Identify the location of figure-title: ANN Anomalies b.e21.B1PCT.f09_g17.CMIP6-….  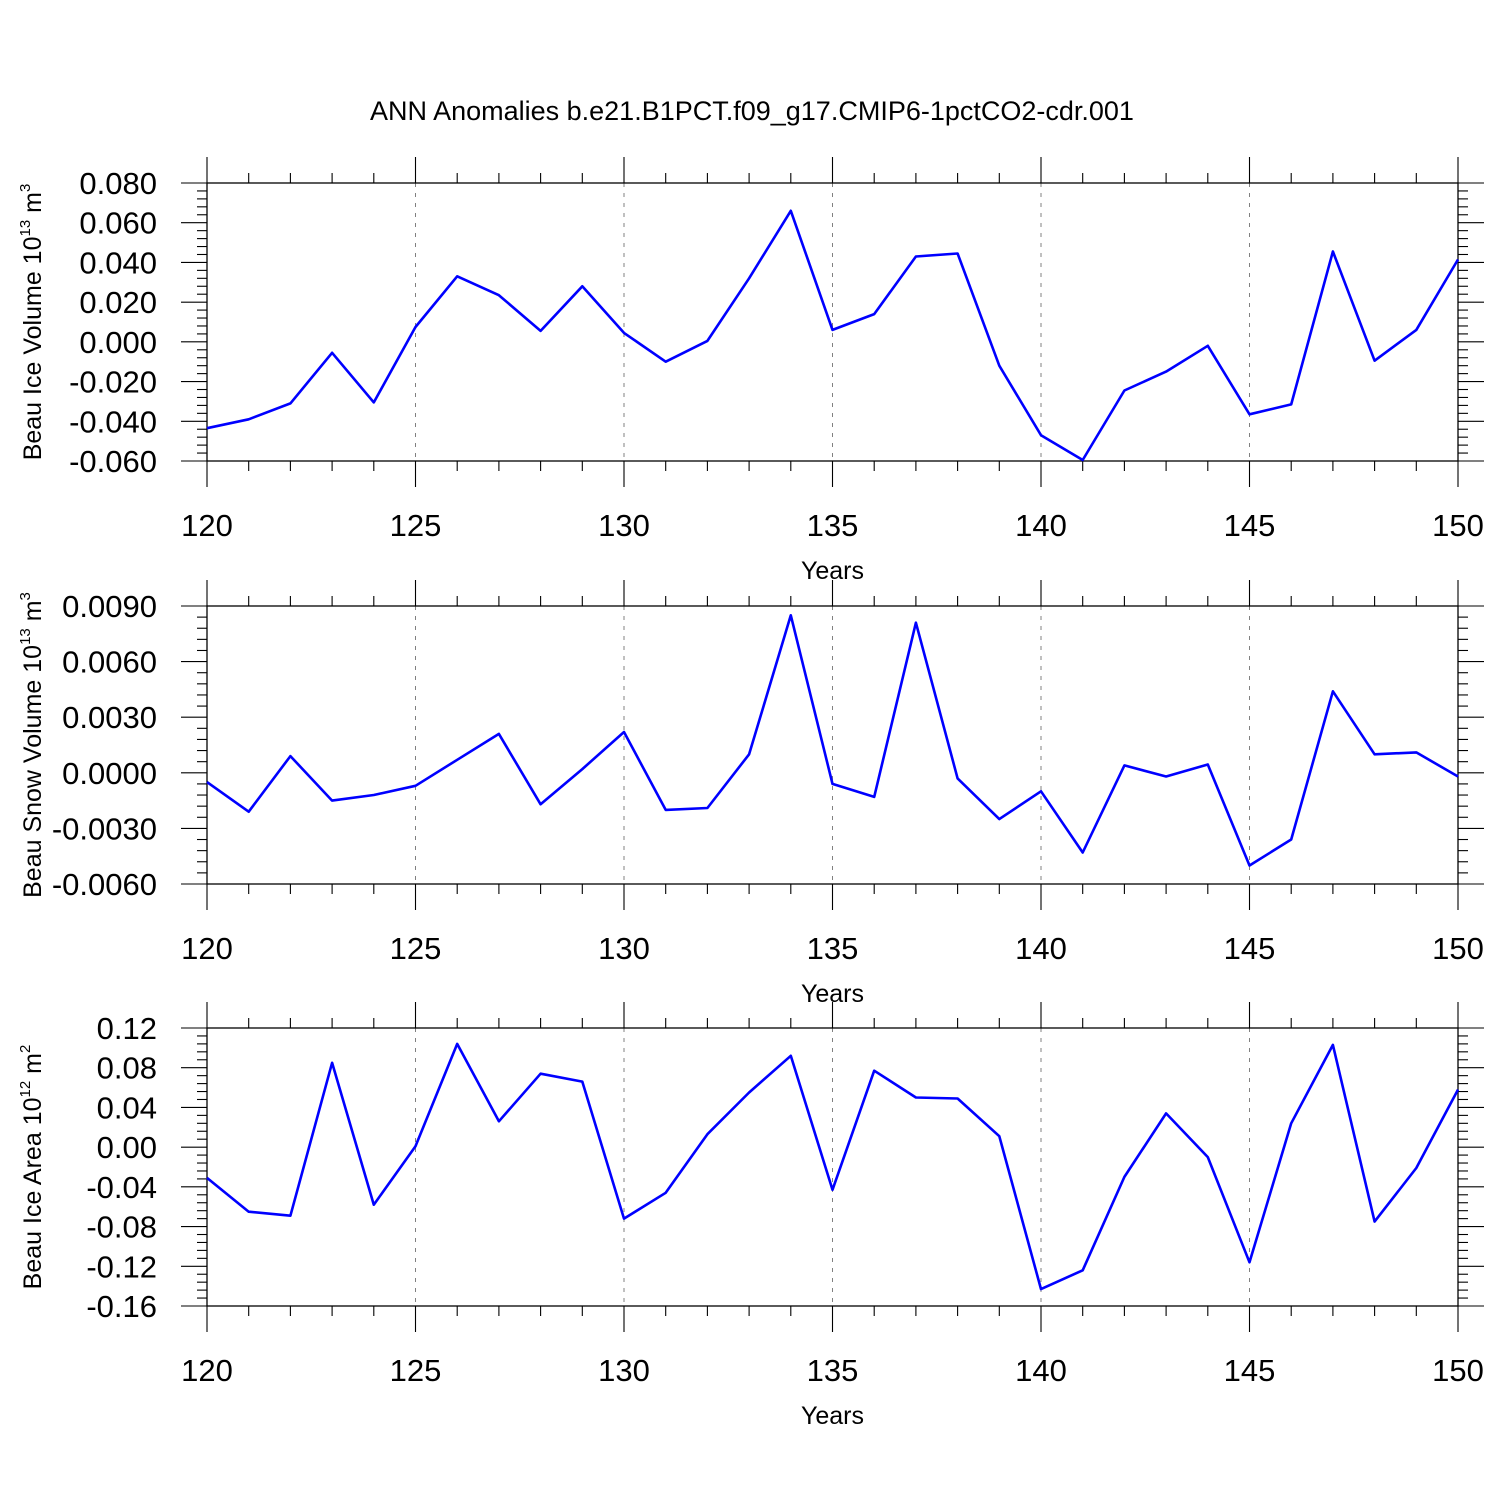
(752, 111).